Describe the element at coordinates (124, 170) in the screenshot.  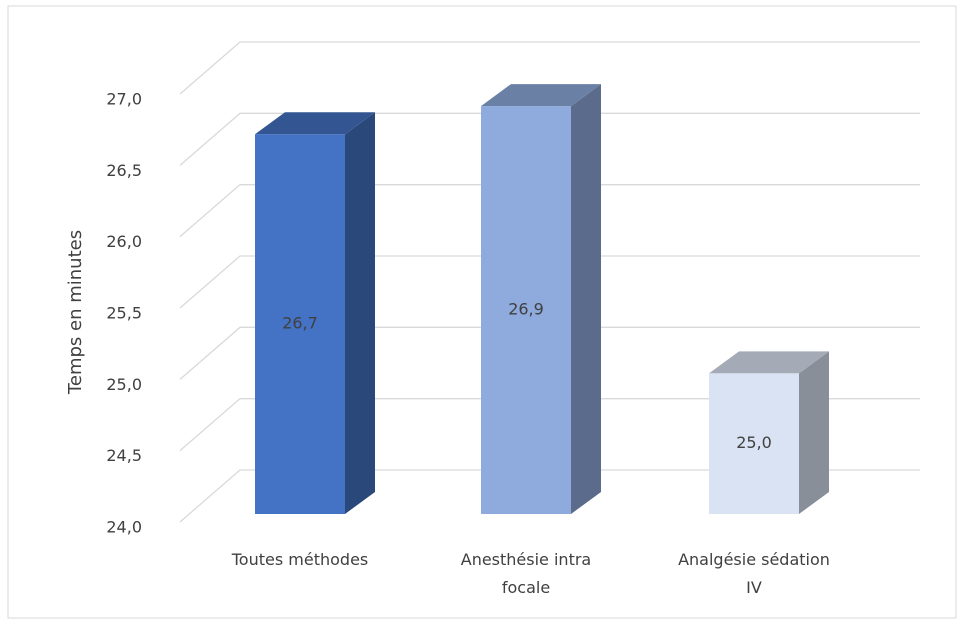
I see `y-tick-label: 26,5` at that location.